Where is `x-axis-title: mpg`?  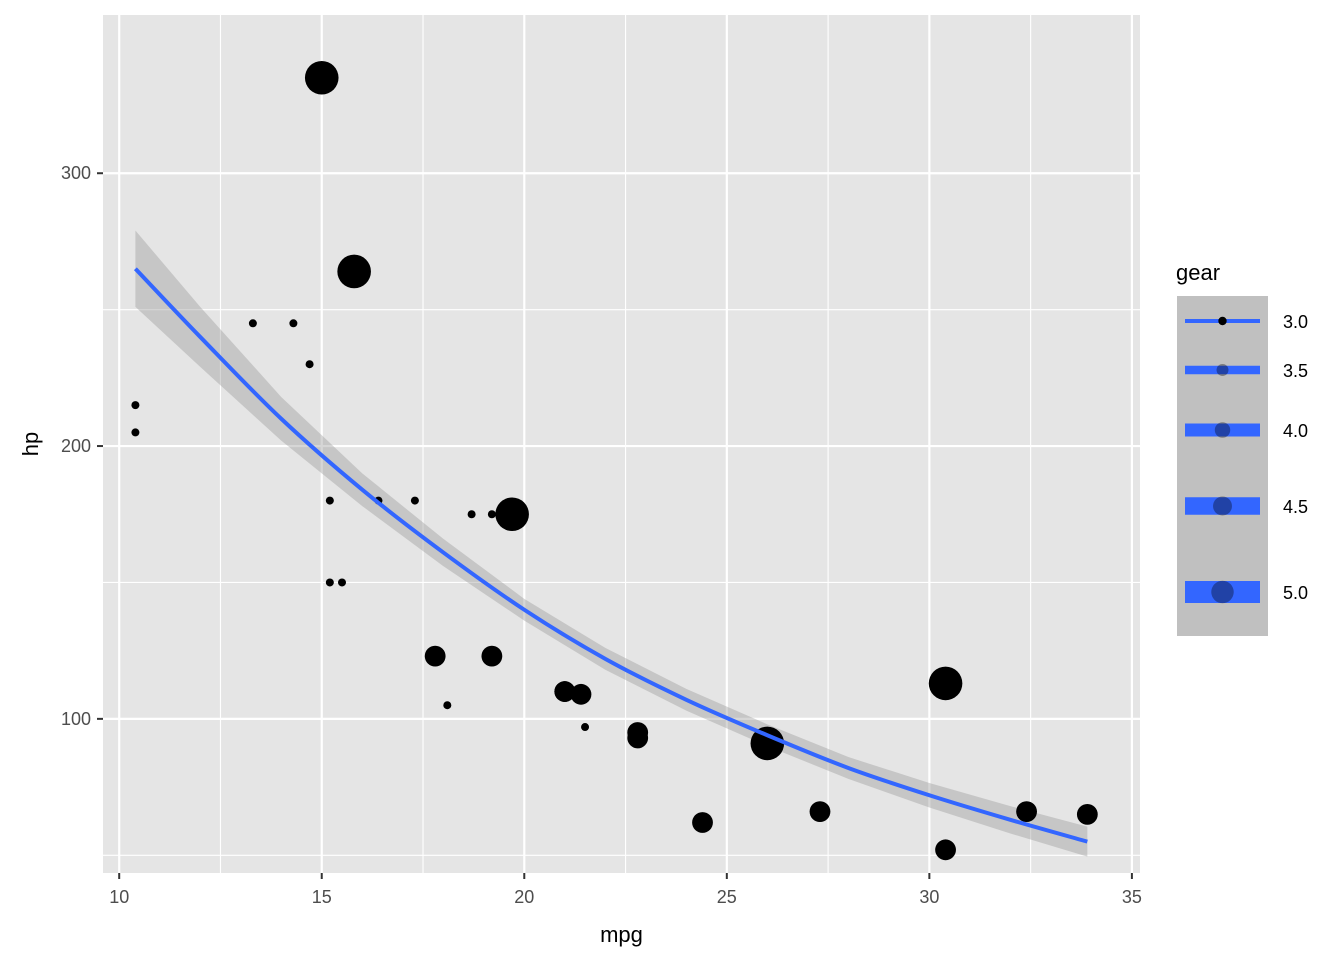
x-axis-title: mpg is located at coordinates (621, 934).